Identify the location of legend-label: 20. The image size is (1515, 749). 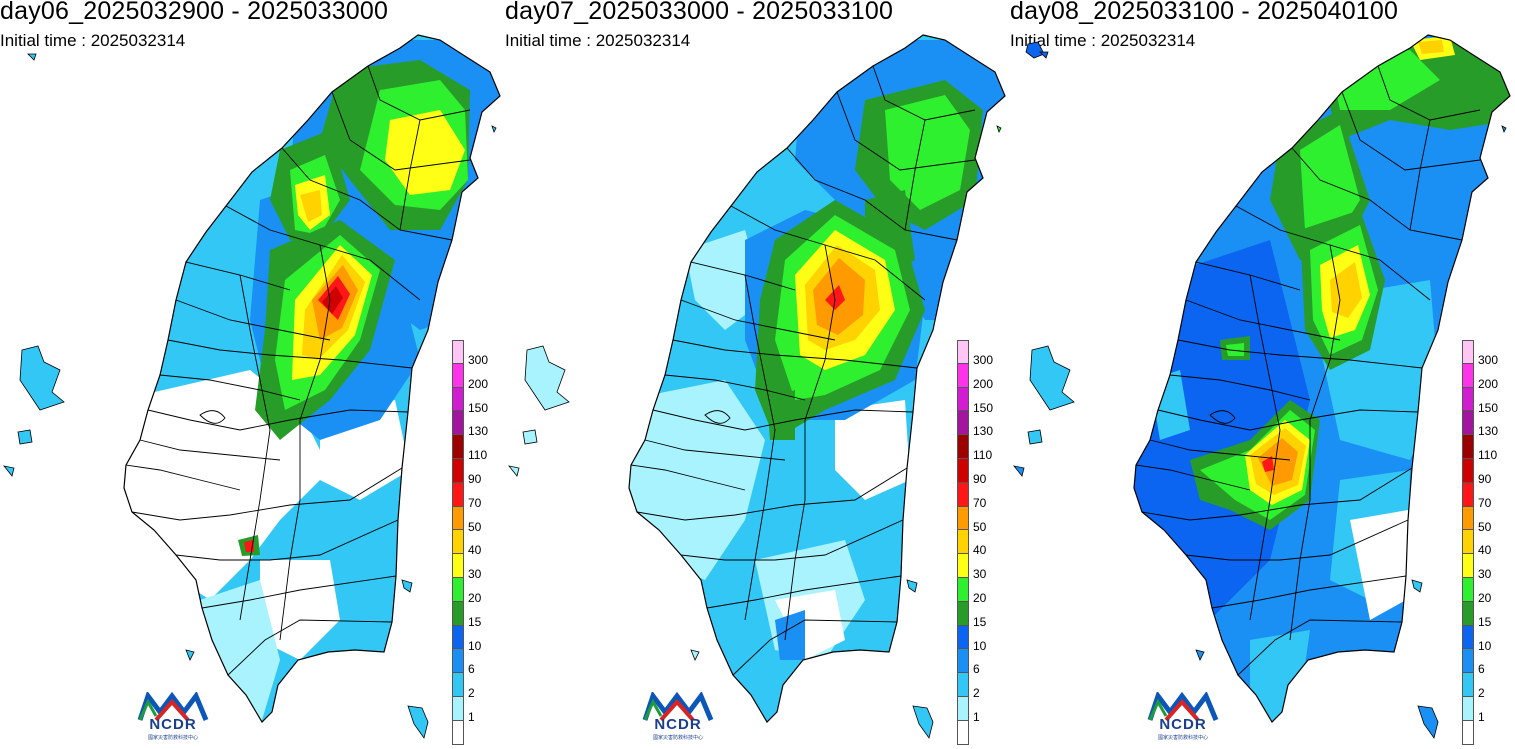
(475, 597).